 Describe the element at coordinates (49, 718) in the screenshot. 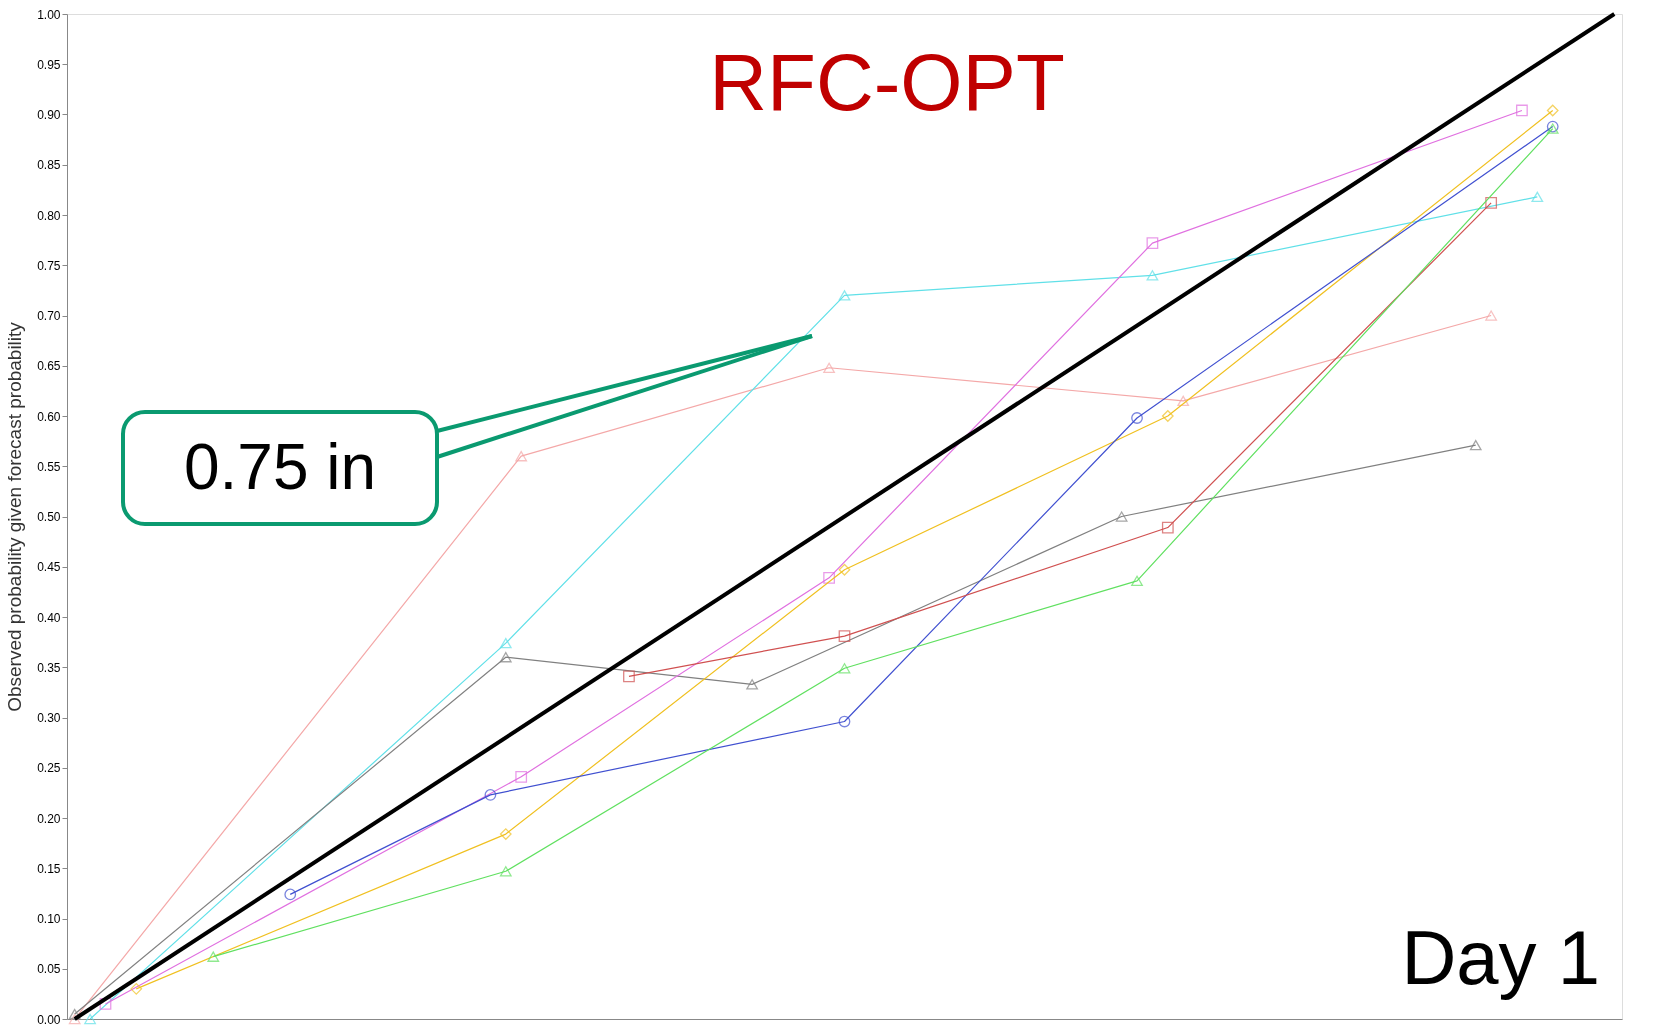

I see `y-tick-label: 0.30` at that location.